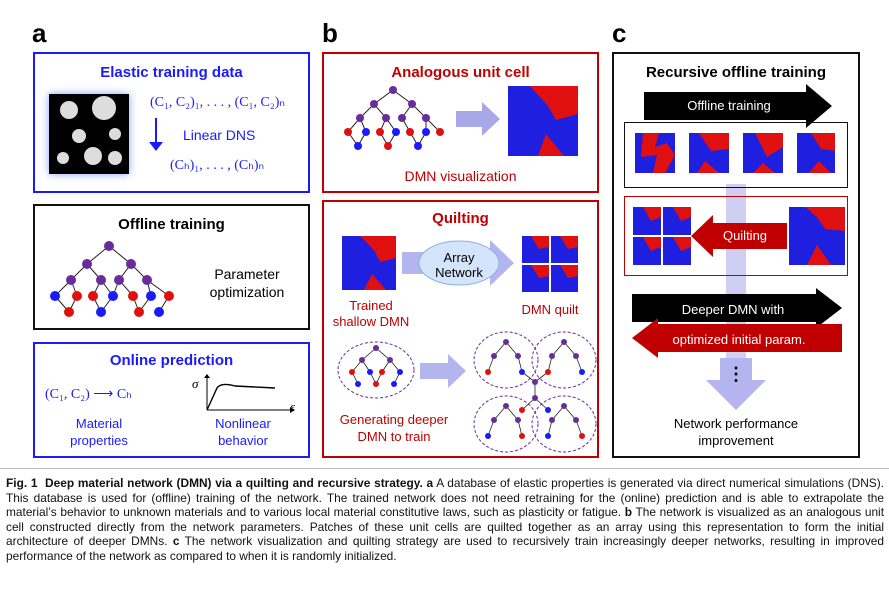 Image resolution: width=889 pixels, height=595 pixels. I want to click on fig-label: Fig. 1, so click(22, 483).